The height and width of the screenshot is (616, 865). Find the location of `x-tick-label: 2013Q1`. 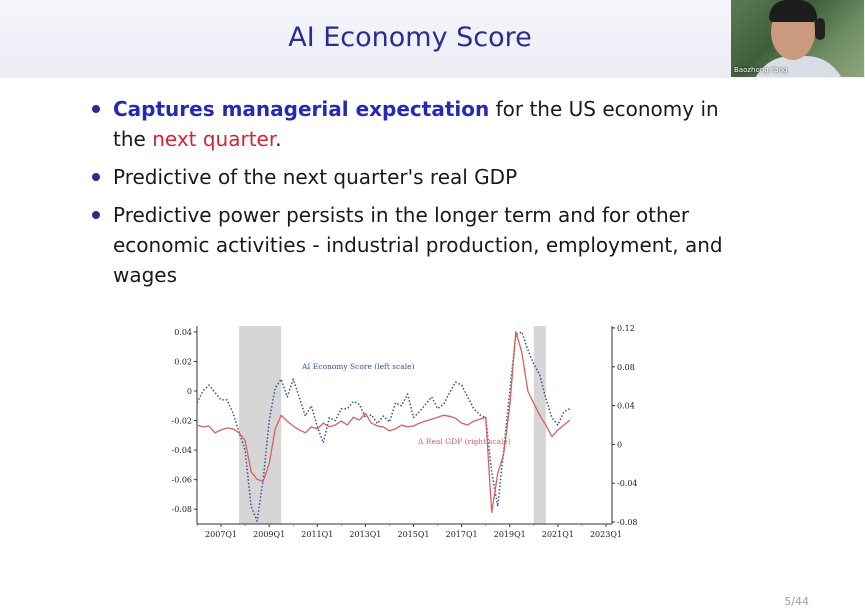

x-tick-label: 2013Q1 is located at coordinates (365, 534).